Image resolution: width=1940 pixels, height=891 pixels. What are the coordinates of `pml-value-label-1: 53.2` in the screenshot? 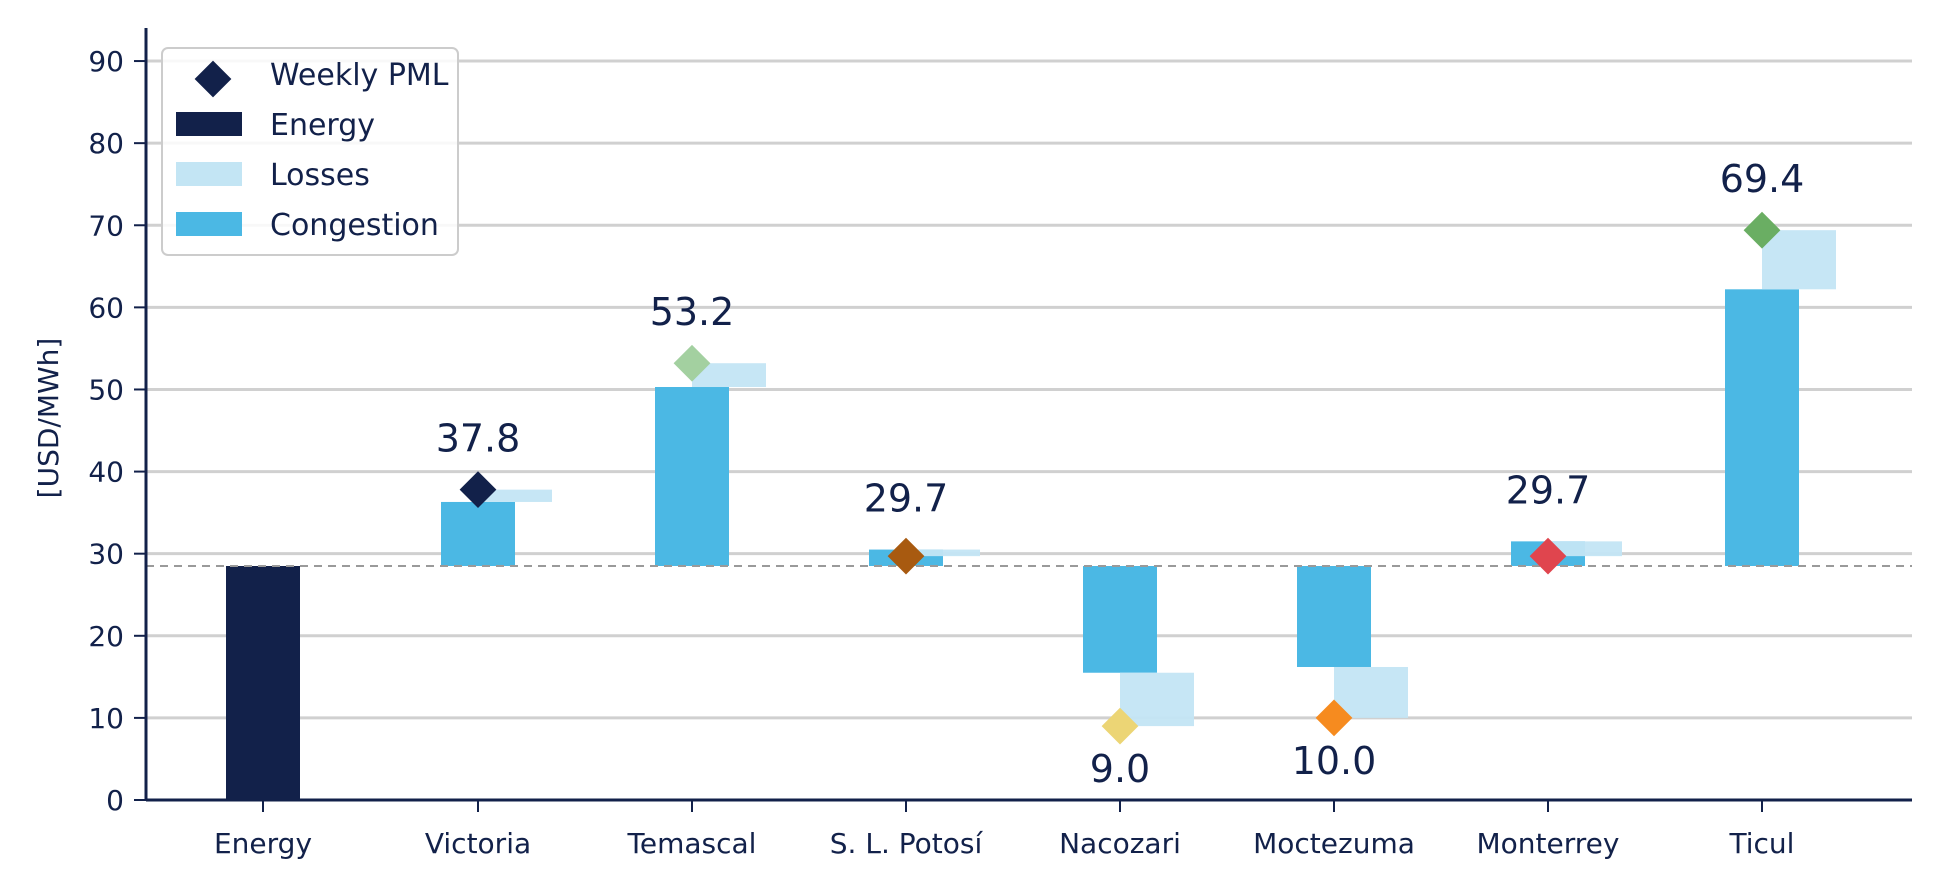 It's located at (692, 312).